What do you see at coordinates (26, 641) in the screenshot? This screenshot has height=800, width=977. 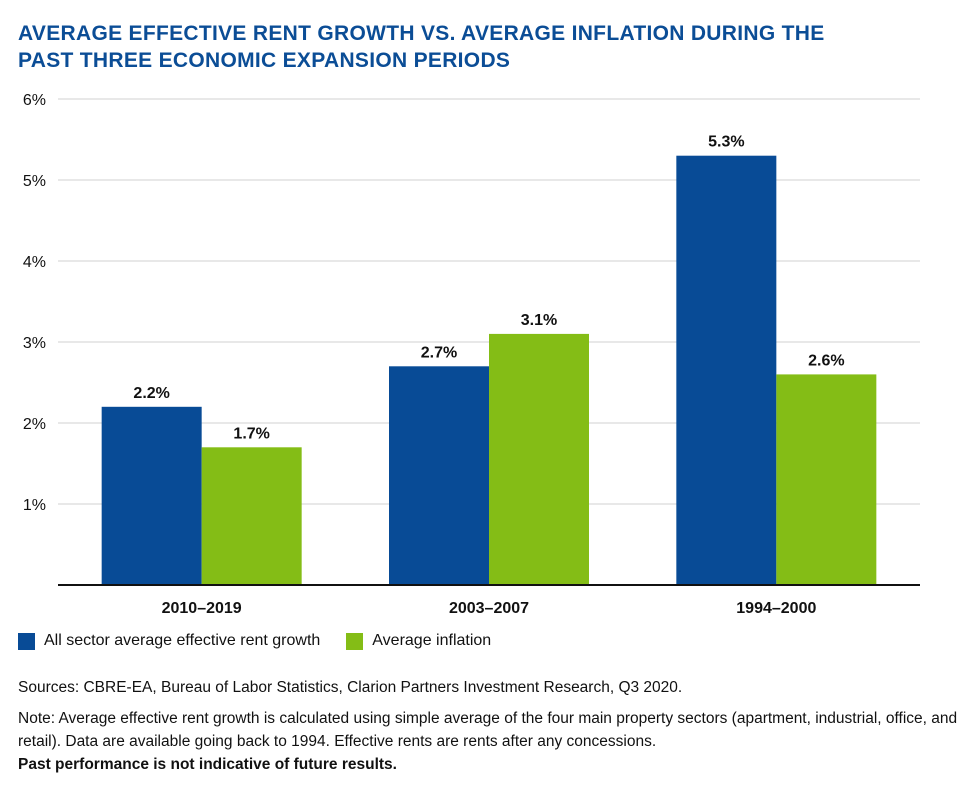 I see `legend-swatch-rent` at bounding box center [26, 641].